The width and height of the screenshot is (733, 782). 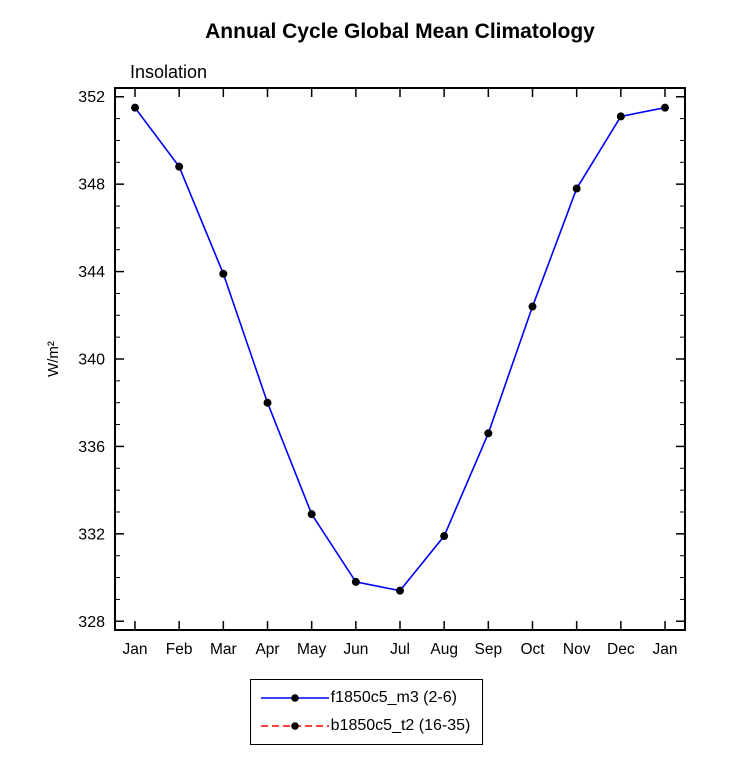 I want to click on legend-line-sample-solid, so click(x=294, y=698).